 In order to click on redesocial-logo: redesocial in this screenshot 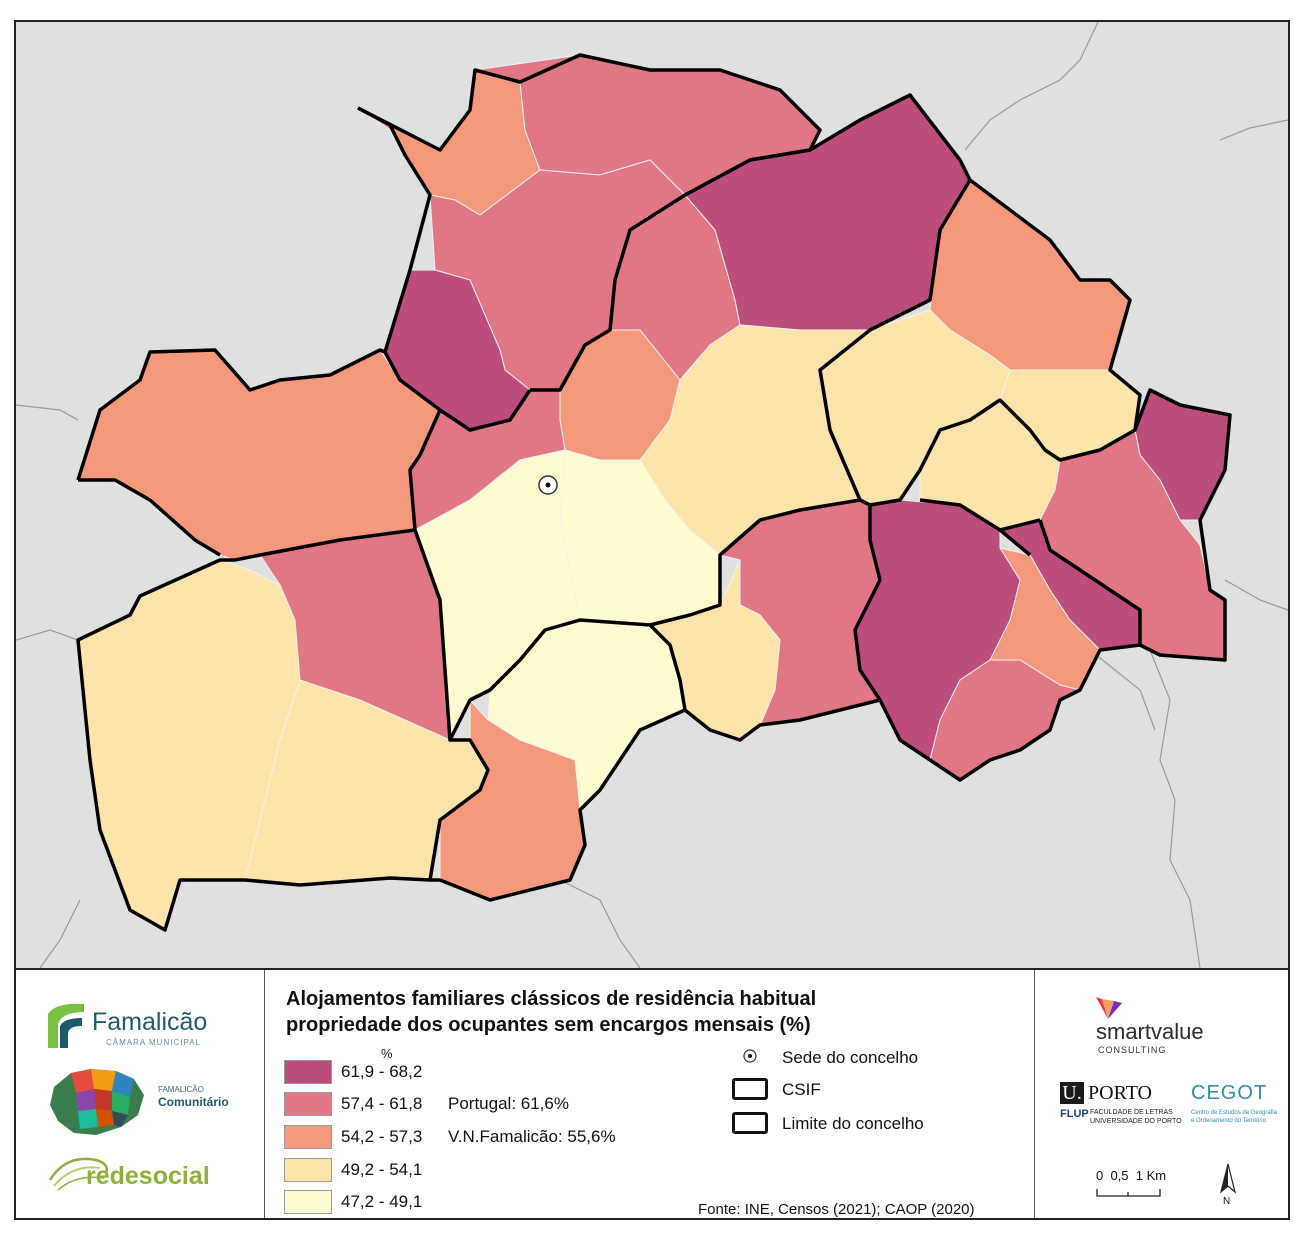, I will do `click(141, 1177)`.